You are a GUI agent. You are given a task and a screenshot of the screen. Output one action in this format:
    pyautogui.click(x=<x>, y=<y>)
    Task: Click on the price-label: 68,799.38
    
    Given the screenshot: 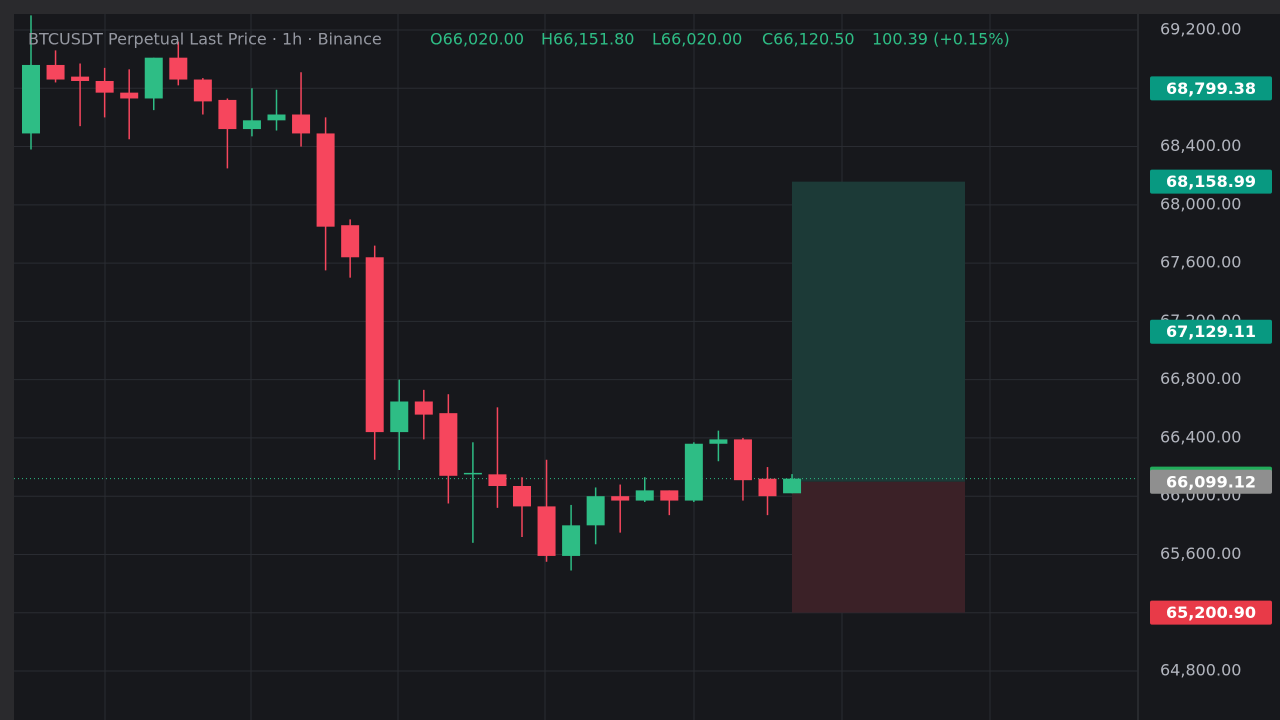 What is the action you would take?
    pyautogui.click(x=1211, y=88)
    